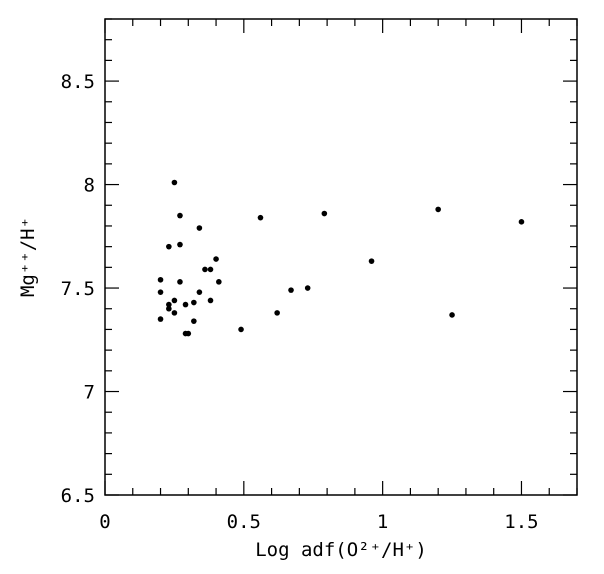 The height and width of the screenshot is (574, 604). Describe the element at coordinates (244, 522) in the screenshot. I see `x-tick-label: 0.5` at that location.